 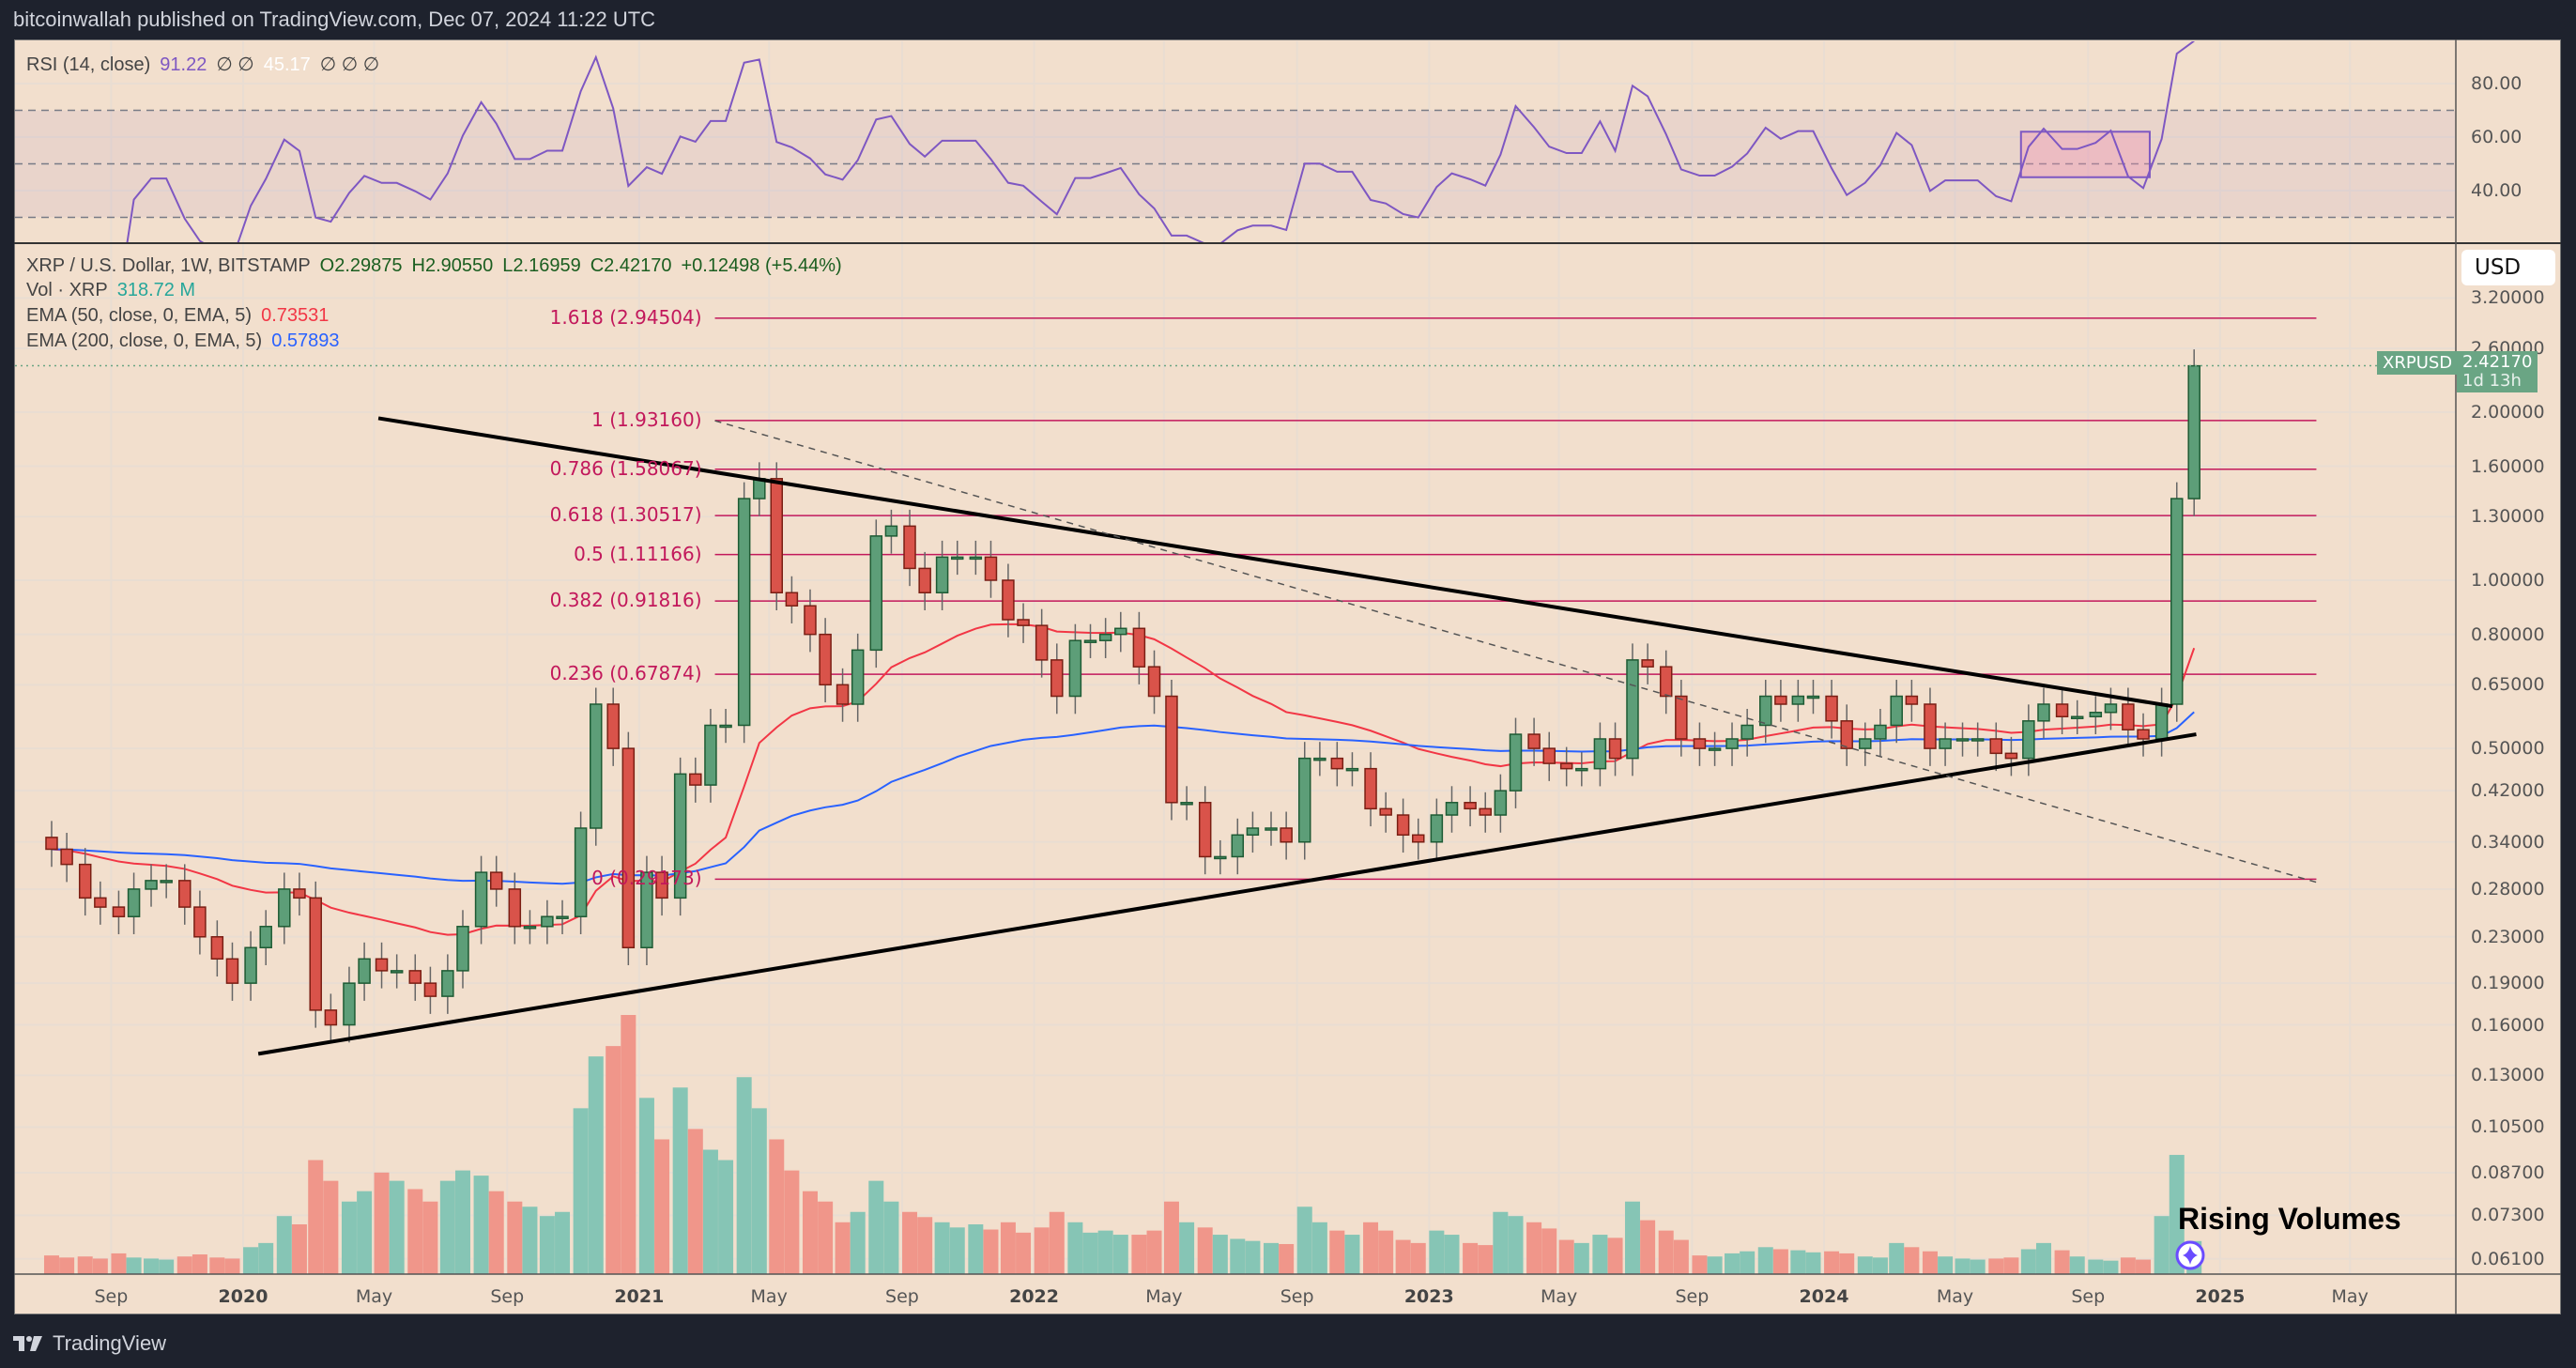 I want to click on ema200-legend: EMA (200, close, 0, EMA, 5) 0.57893, so click(x=187, y=341).